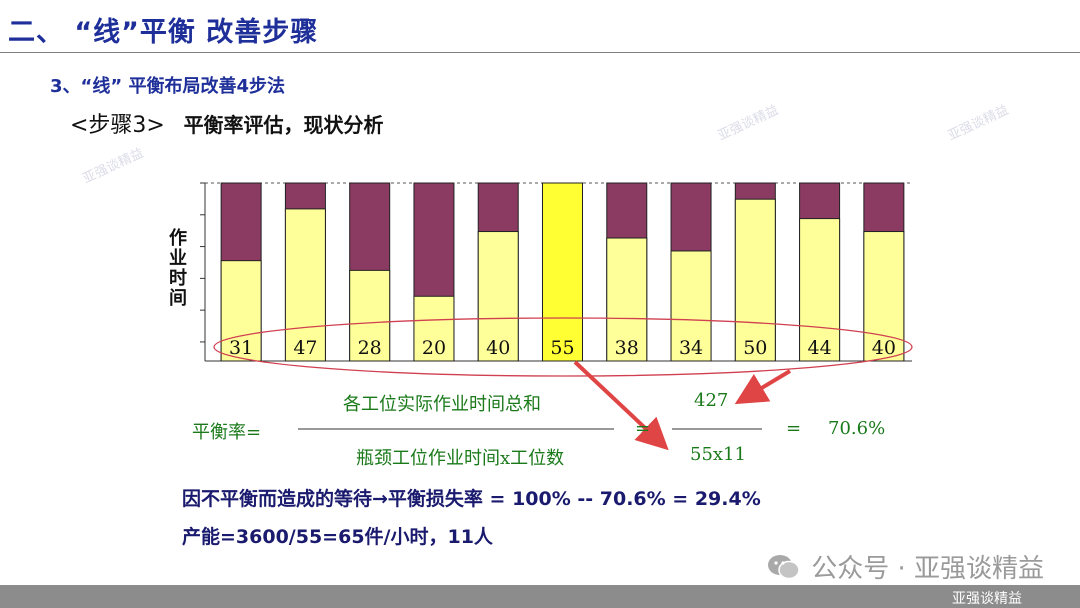 The height and width of the screenshot is (608, 1080). I want to click on formula-denominator-value: 55x11, so click(718, 454).